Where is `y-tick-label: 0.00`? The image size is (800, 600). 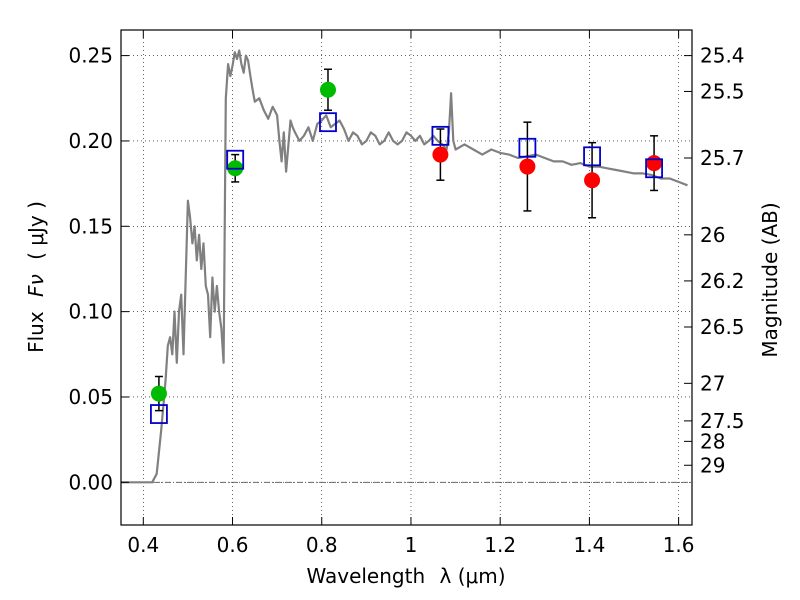 y-tick-label: 0.00 is located at coordinates (90, 482).